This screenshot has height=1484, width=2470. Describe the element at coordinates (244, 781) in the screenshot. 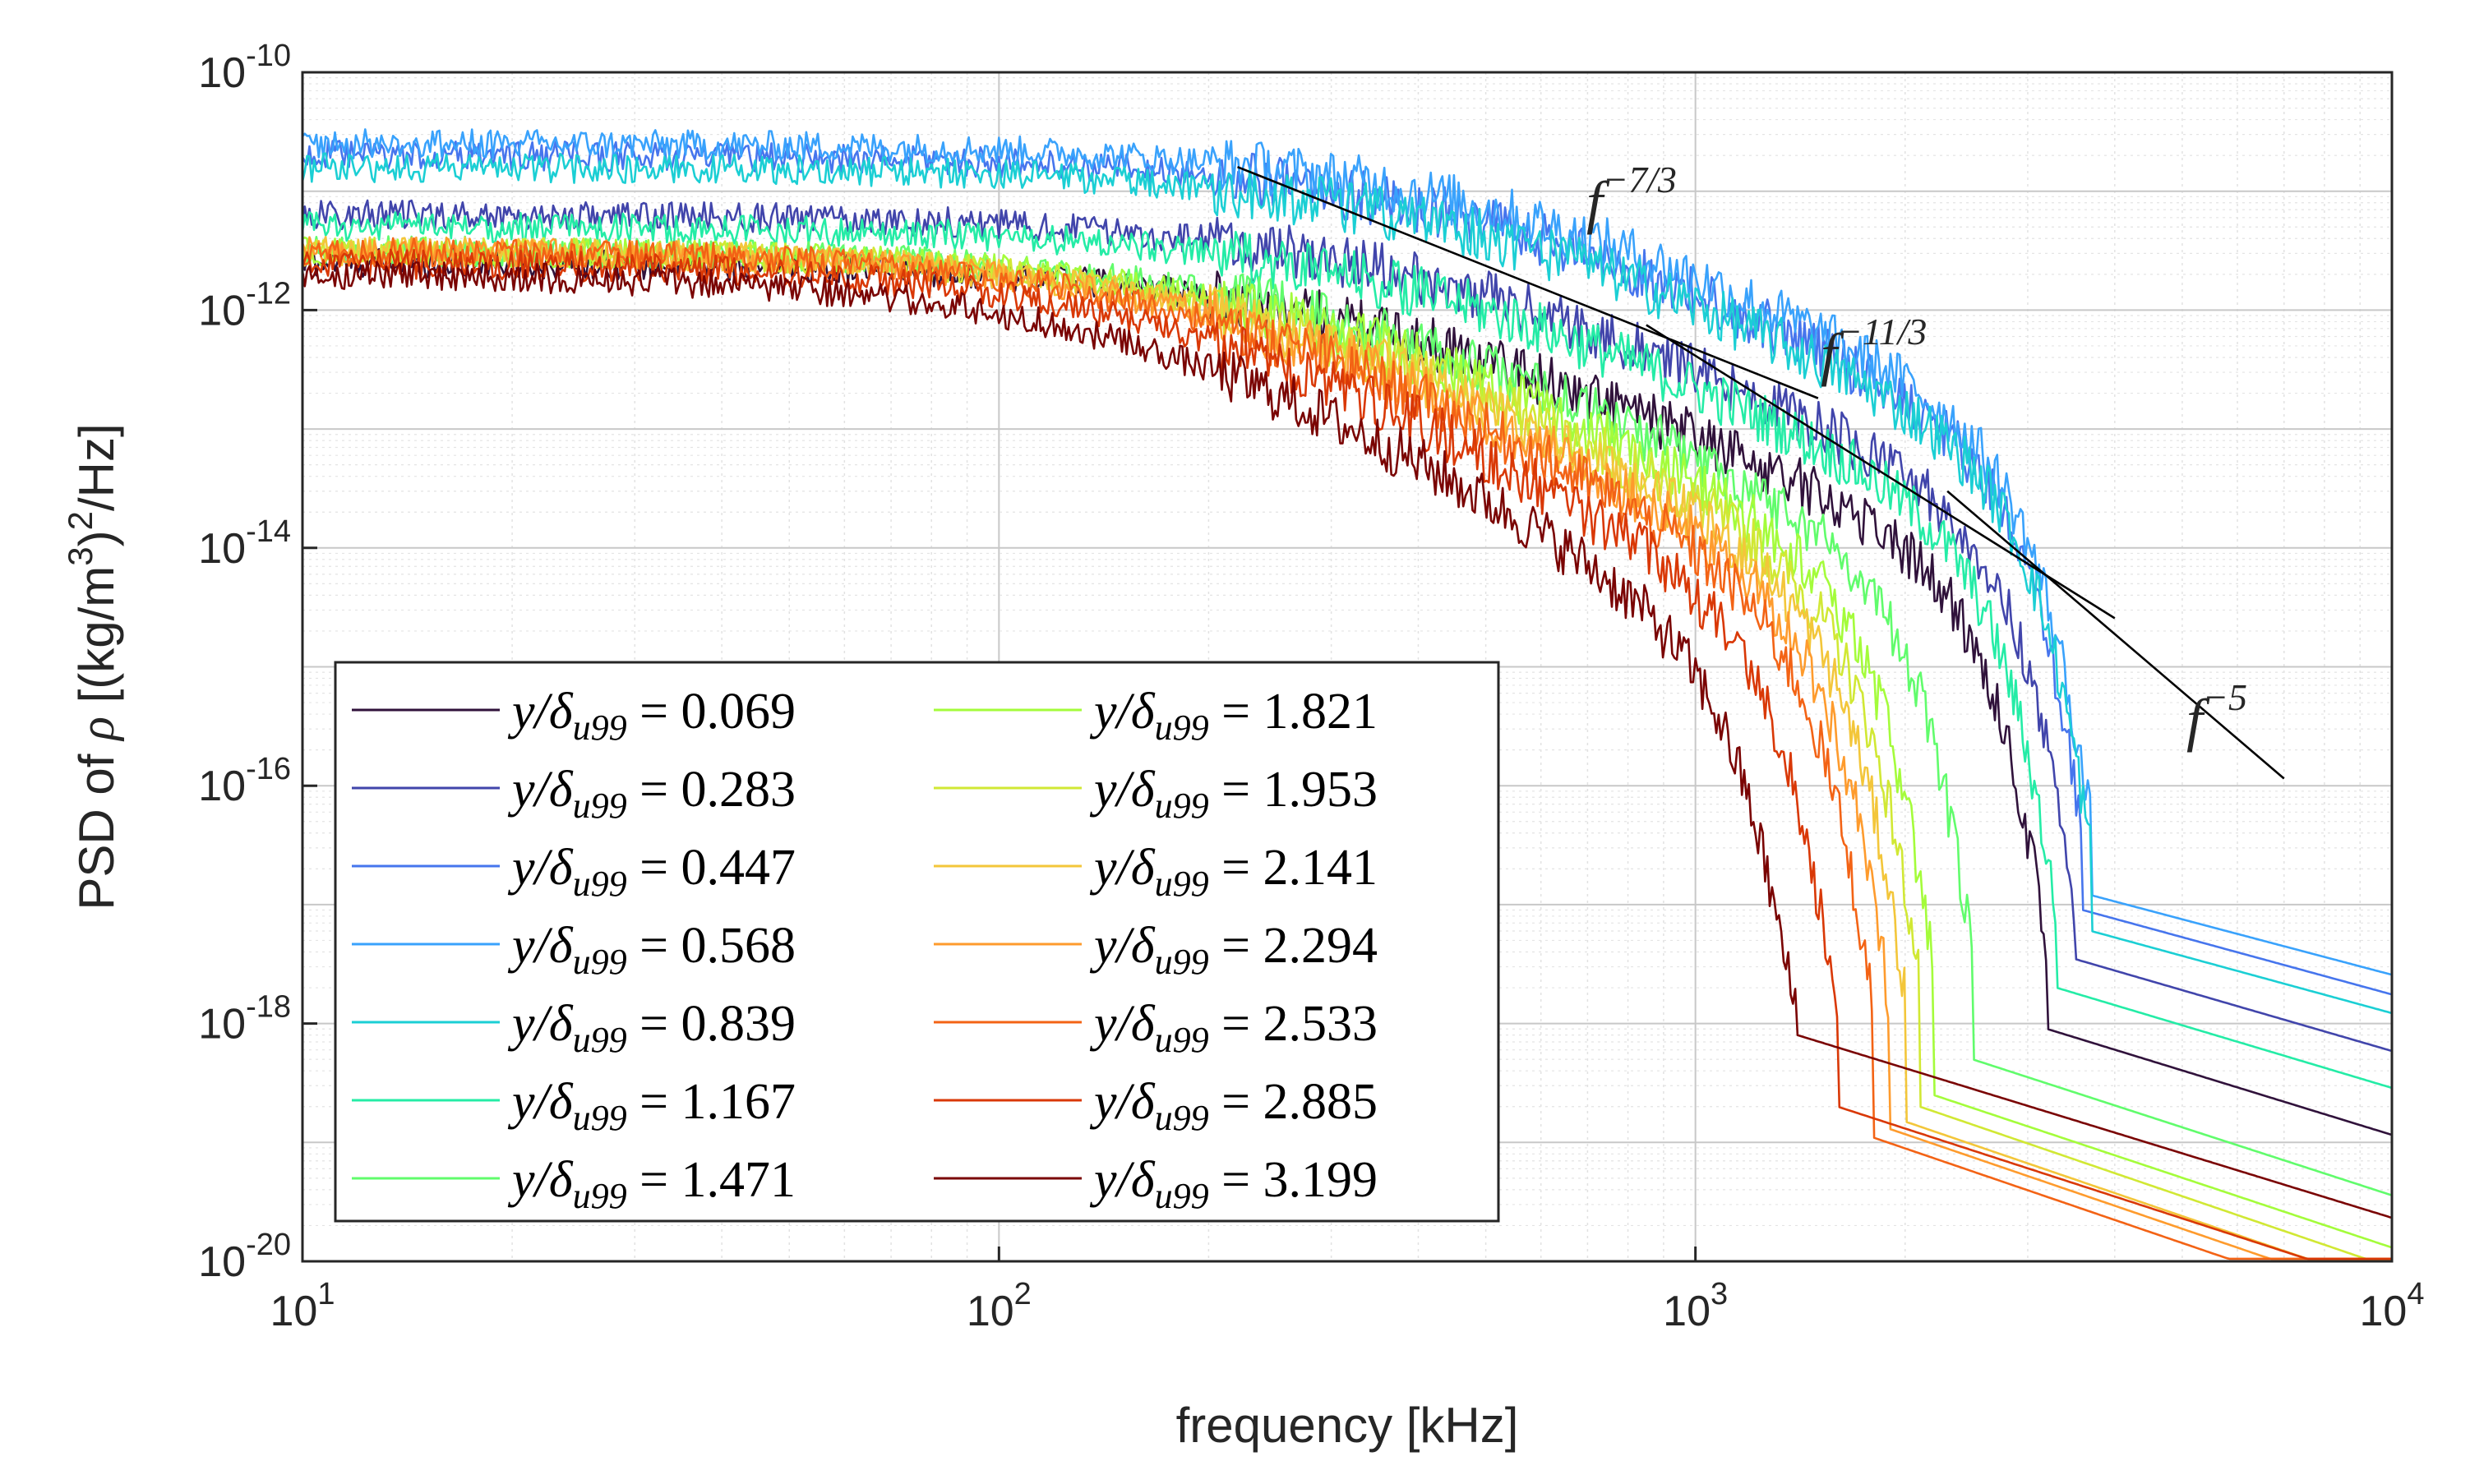

I see `y-tick-label: 10-16` at that location.